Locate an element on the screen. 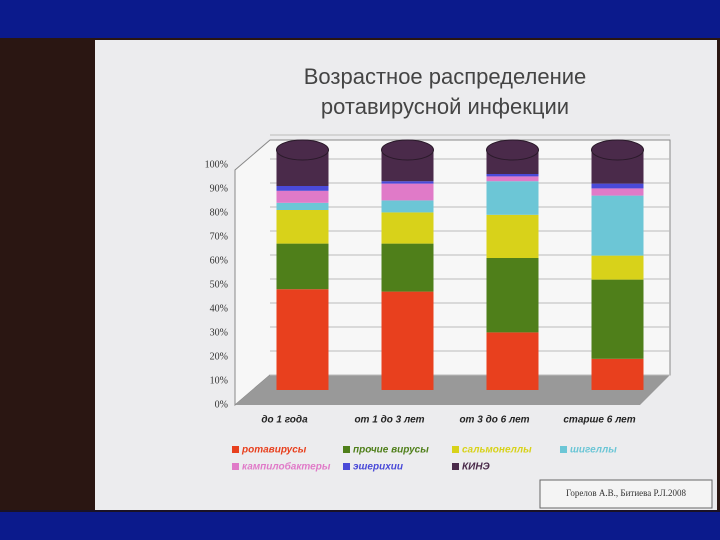 The width and height of the screenshot is (720, 540). legend-label: эшерихии is located at coordinates (378, 467).